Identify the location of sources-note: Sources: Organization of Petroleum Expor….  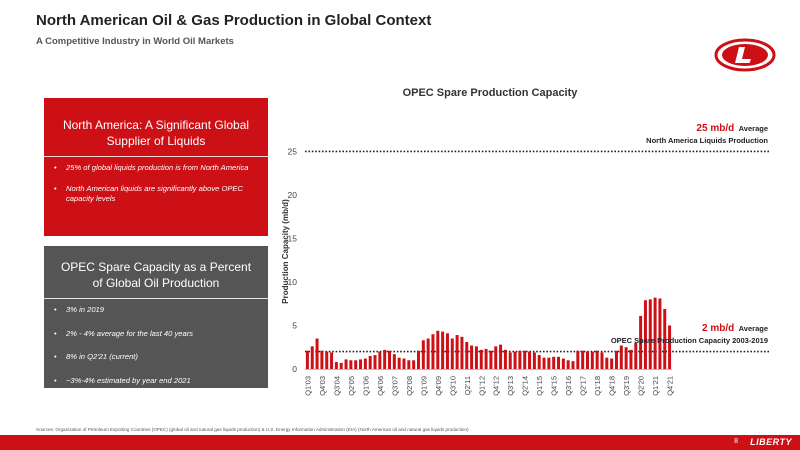
(252, 429).